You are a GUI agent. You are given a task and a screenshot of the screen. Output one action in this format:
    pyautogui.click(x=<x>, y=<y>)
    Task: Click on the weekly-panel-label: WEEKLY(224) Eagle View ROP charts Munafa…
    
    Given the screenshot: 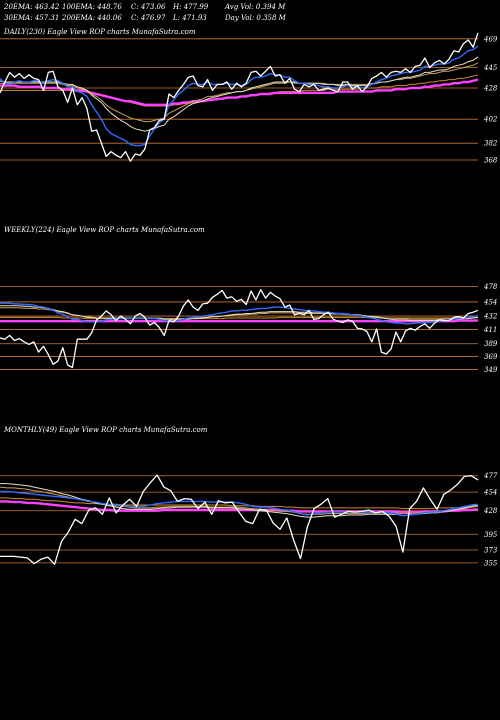 What is the action you would take?
    pyautogui.click(x=104, y=230)
    